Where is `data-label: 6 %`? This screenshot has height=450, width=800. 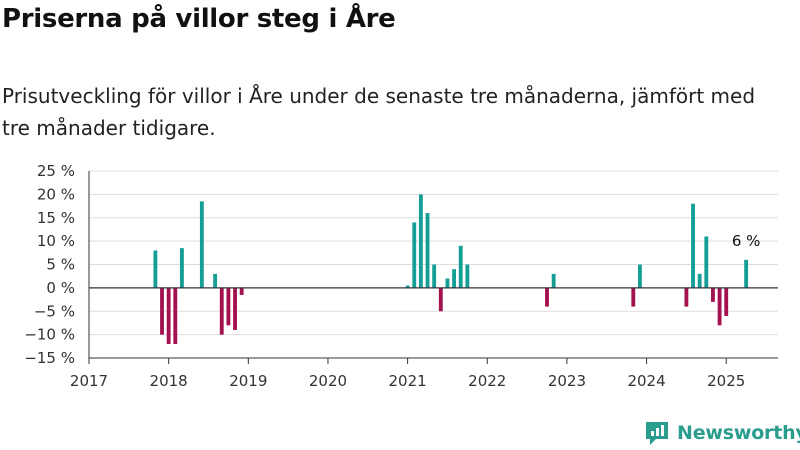 data-label: 6 % is located at coordinates (746, 241).